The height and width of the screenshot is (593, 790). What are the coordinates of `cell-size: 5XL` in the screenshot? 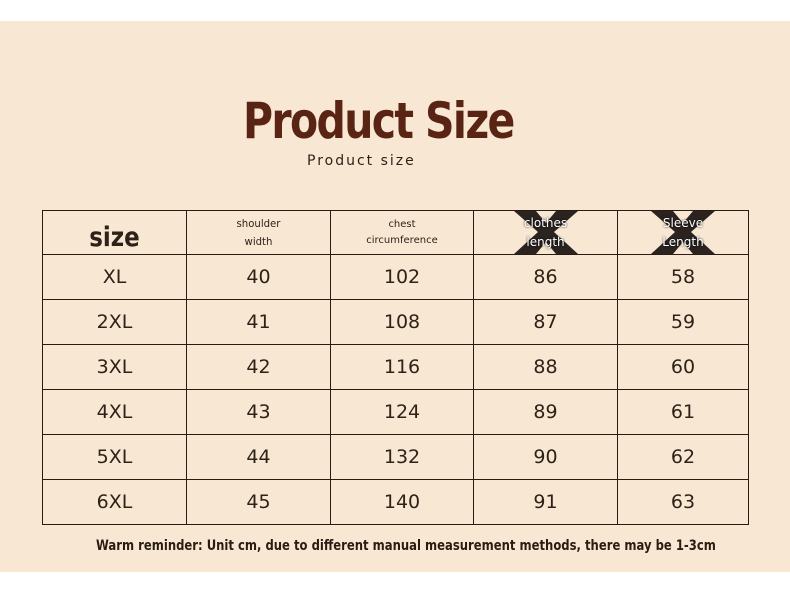 It's located at (114, 457).